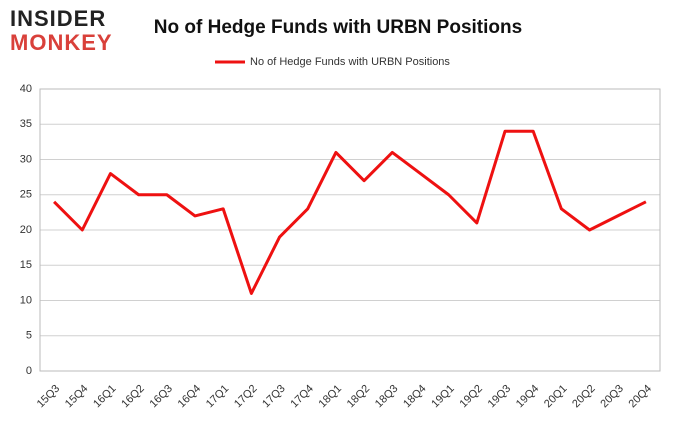  Describe the element at coordinates (26, 230) in the screenshot. I see `y-tick-label: 20` at that location.